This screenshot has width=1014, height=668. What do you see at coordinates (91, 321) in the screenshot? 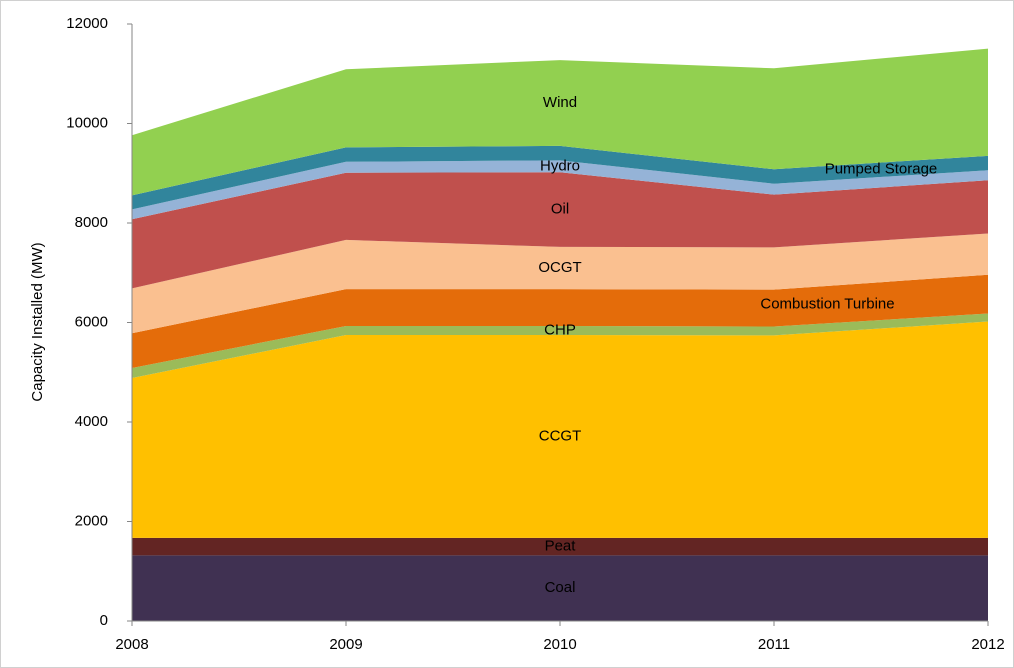
I see `y-tick-label: 6000` at bounding box center [91, 321].